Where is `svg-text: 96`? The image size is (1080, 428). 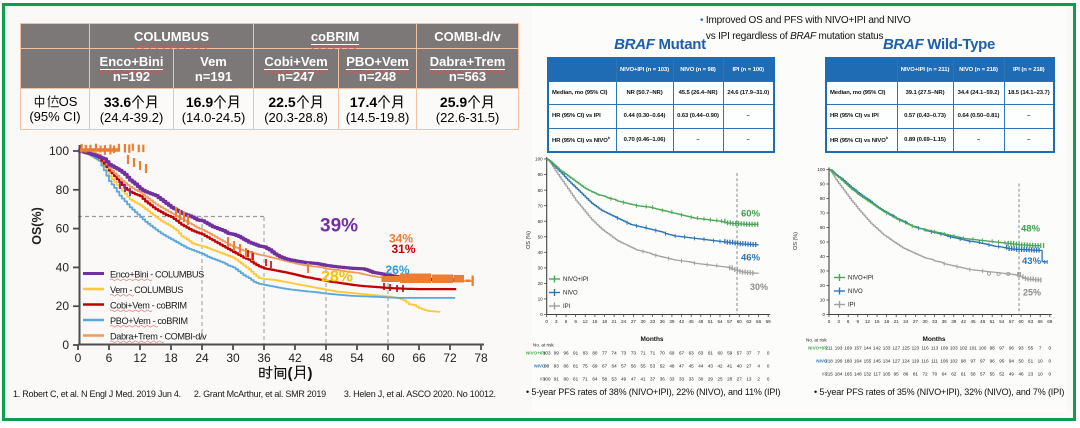
svg-text: 96 is located at coordinates (566, 353).